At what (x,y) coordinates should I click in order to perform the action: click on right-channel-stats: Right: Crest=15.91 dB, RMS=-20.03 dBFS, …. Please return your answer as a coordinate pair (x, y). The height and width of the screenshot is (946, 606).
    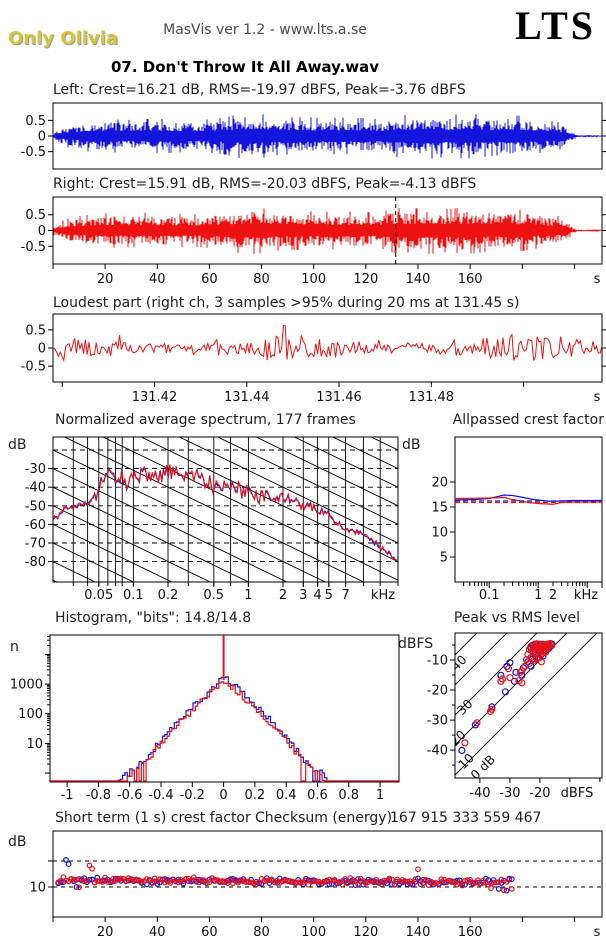
    Looking at the image, I should click on (265, 184).